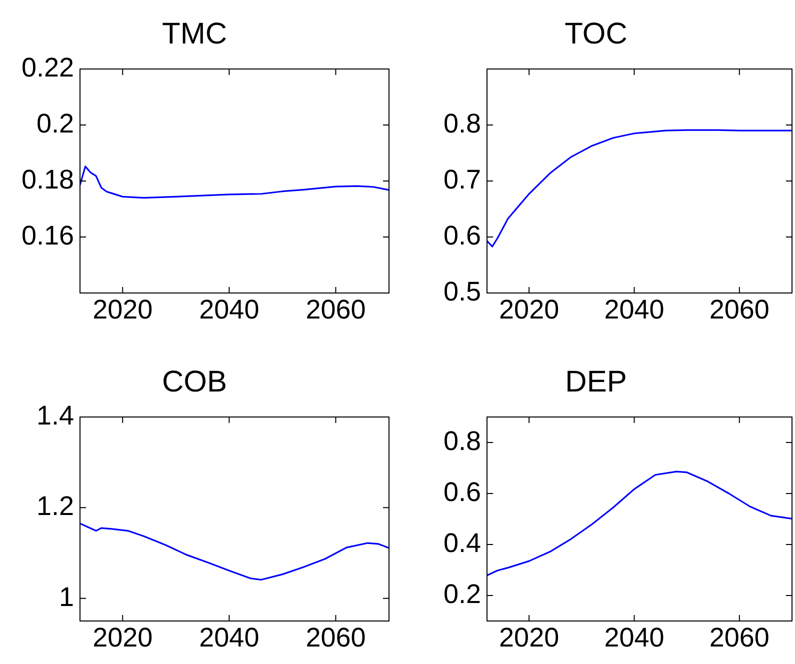 The width and height of the screenshot is (795, 664). I want to click on chart-title: COB, so click(195, 381).